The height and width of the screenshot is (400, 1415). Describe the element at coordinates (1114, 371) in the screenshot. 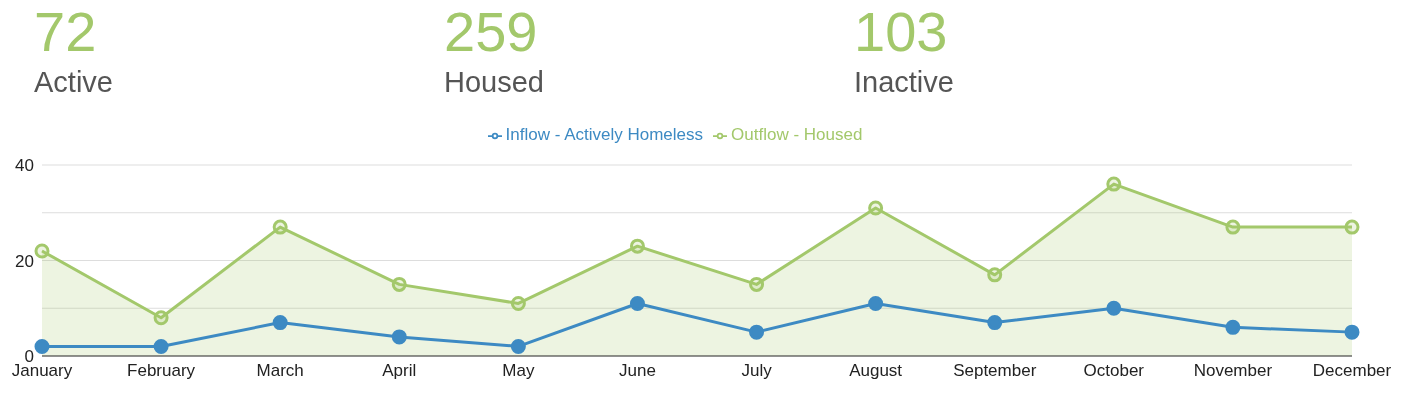

I see `x-tick-label: October` at that location.